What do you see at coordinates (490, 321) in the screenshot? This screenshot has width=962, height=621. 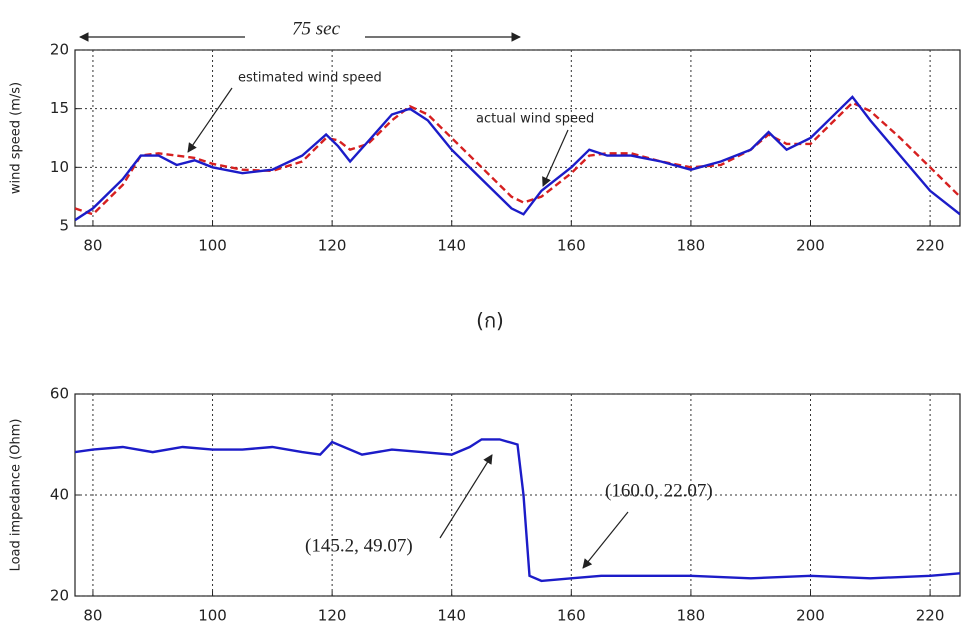 I see `caption: (ก)` at bounding box center [490, 321].